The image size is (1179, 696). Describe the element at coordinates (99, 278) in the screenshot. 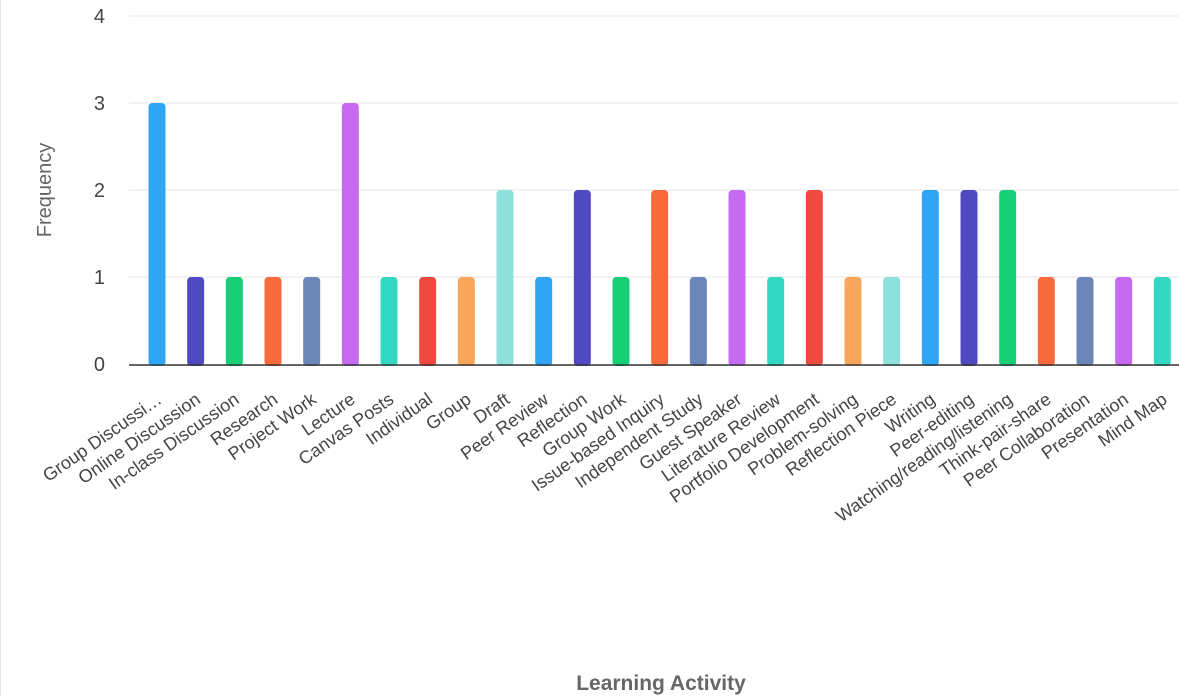

I see `y-tick-label: 1` at that location.